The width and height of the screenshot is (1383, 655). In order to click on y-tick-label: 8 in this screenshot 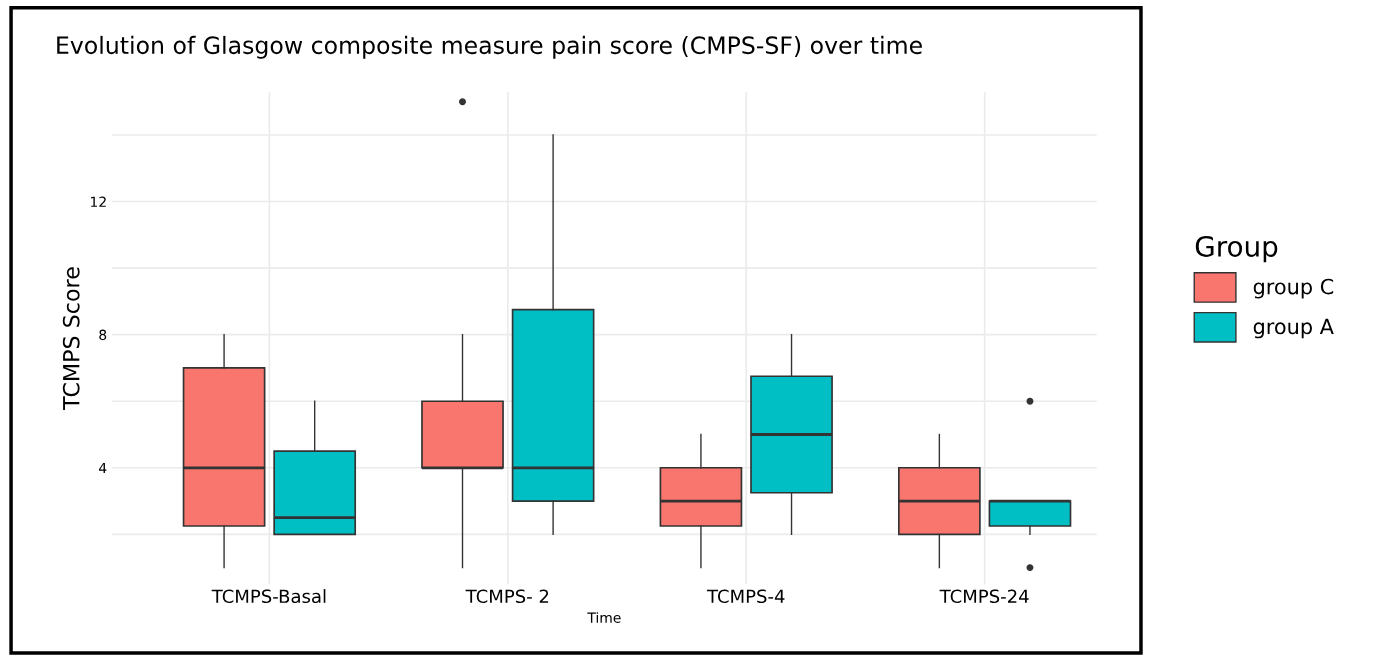, I will do `click(103, 335)`.